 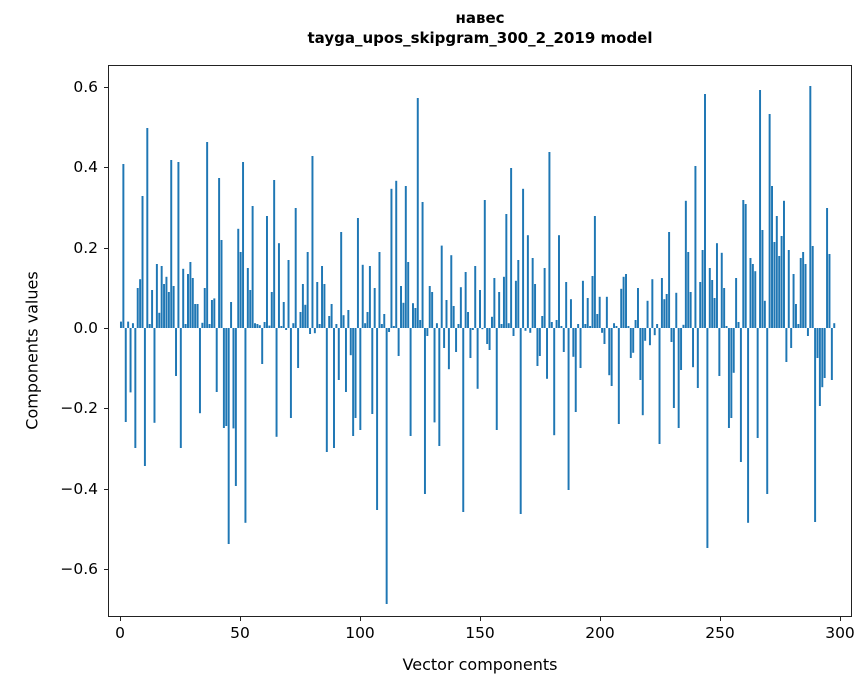 I want to click on x-axis-label: Vector components, so click(x=480, y=664).